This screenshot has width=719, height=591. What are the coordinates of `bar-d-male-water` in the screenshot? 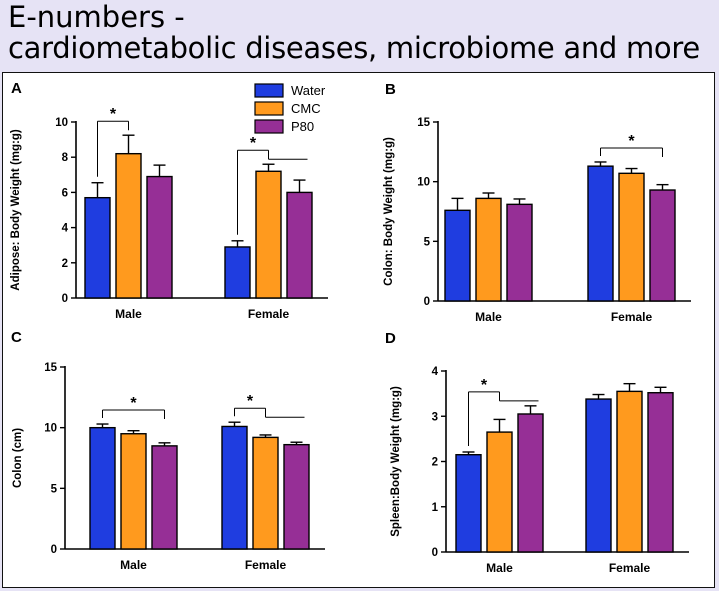 It's located at (468, 503).